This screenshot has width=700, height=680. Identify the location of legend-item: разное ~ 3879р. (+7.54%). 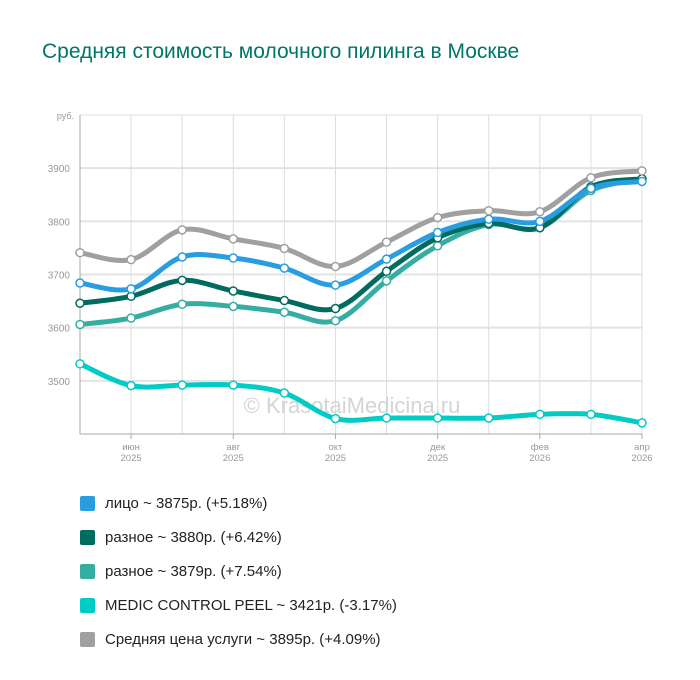
(238, 571).